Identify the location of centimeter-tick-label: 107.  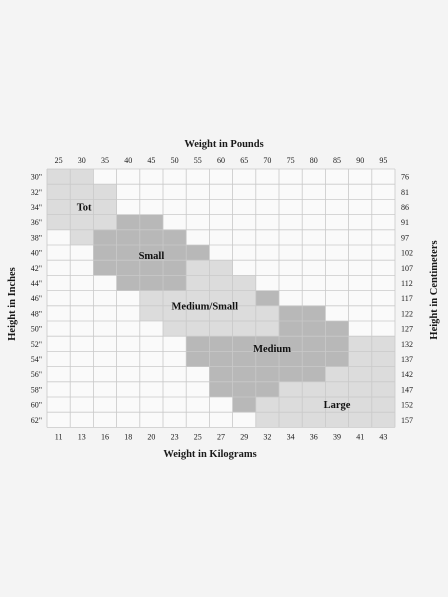
(407, 268).